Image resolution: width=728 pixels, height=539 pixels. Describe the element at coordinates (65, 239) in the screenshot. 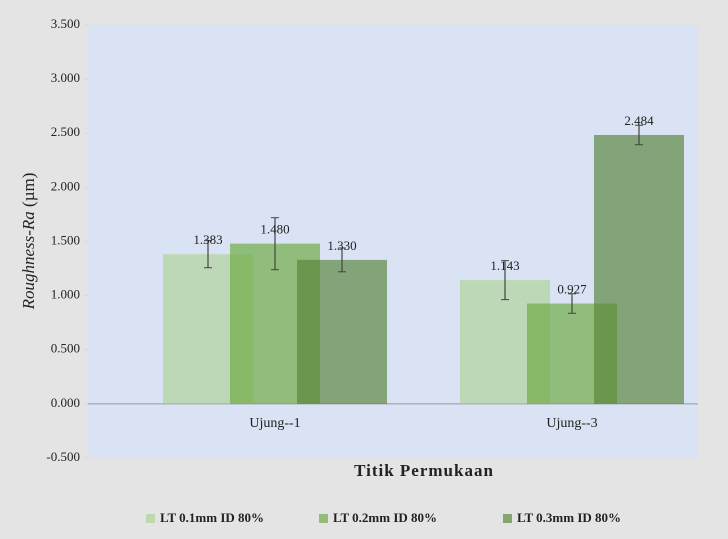

I see `y-tick-label: 1.500` at that location.